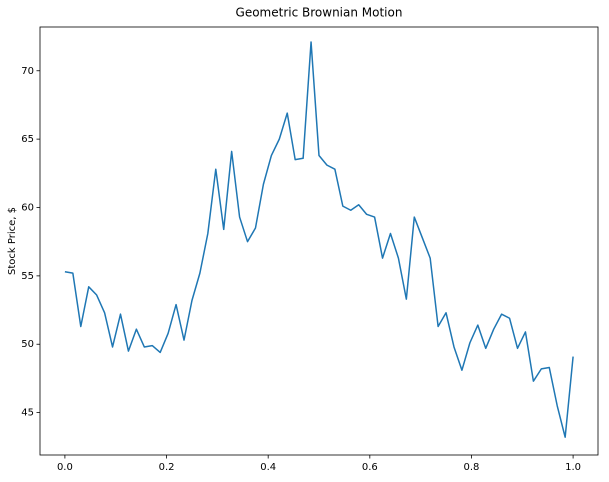  Describe the element at coordinates (268, 467) in the screenshot. I see `x-tick-label: 0.4` at that location.